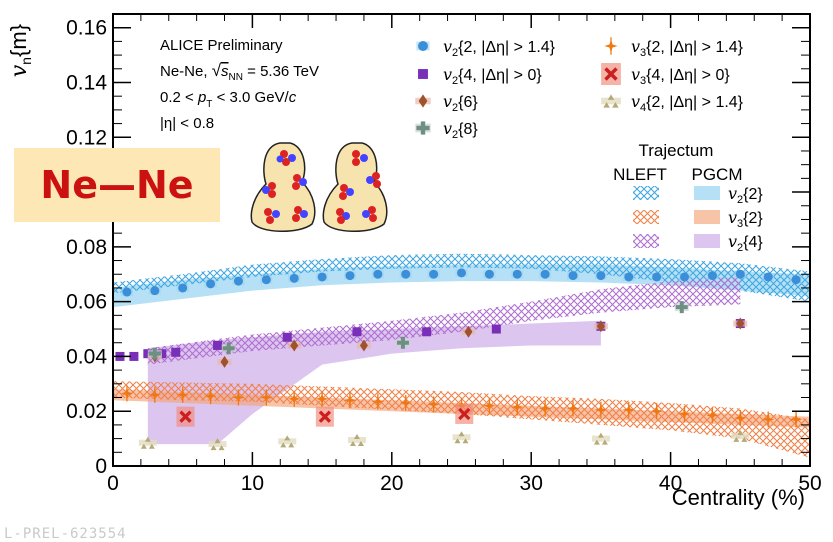  I want to click on nucleus-right, so click(355, 187).